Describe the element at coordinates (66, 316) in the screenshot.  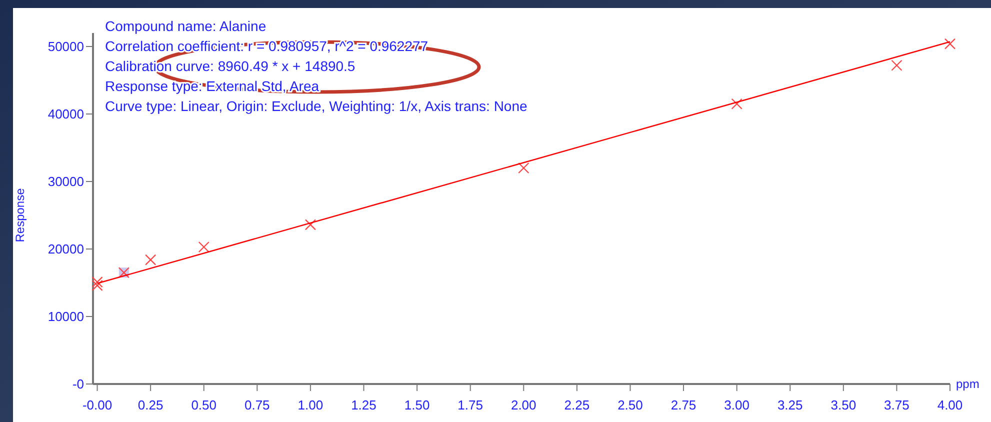
I see `y-tick-label: 10000` at that location.